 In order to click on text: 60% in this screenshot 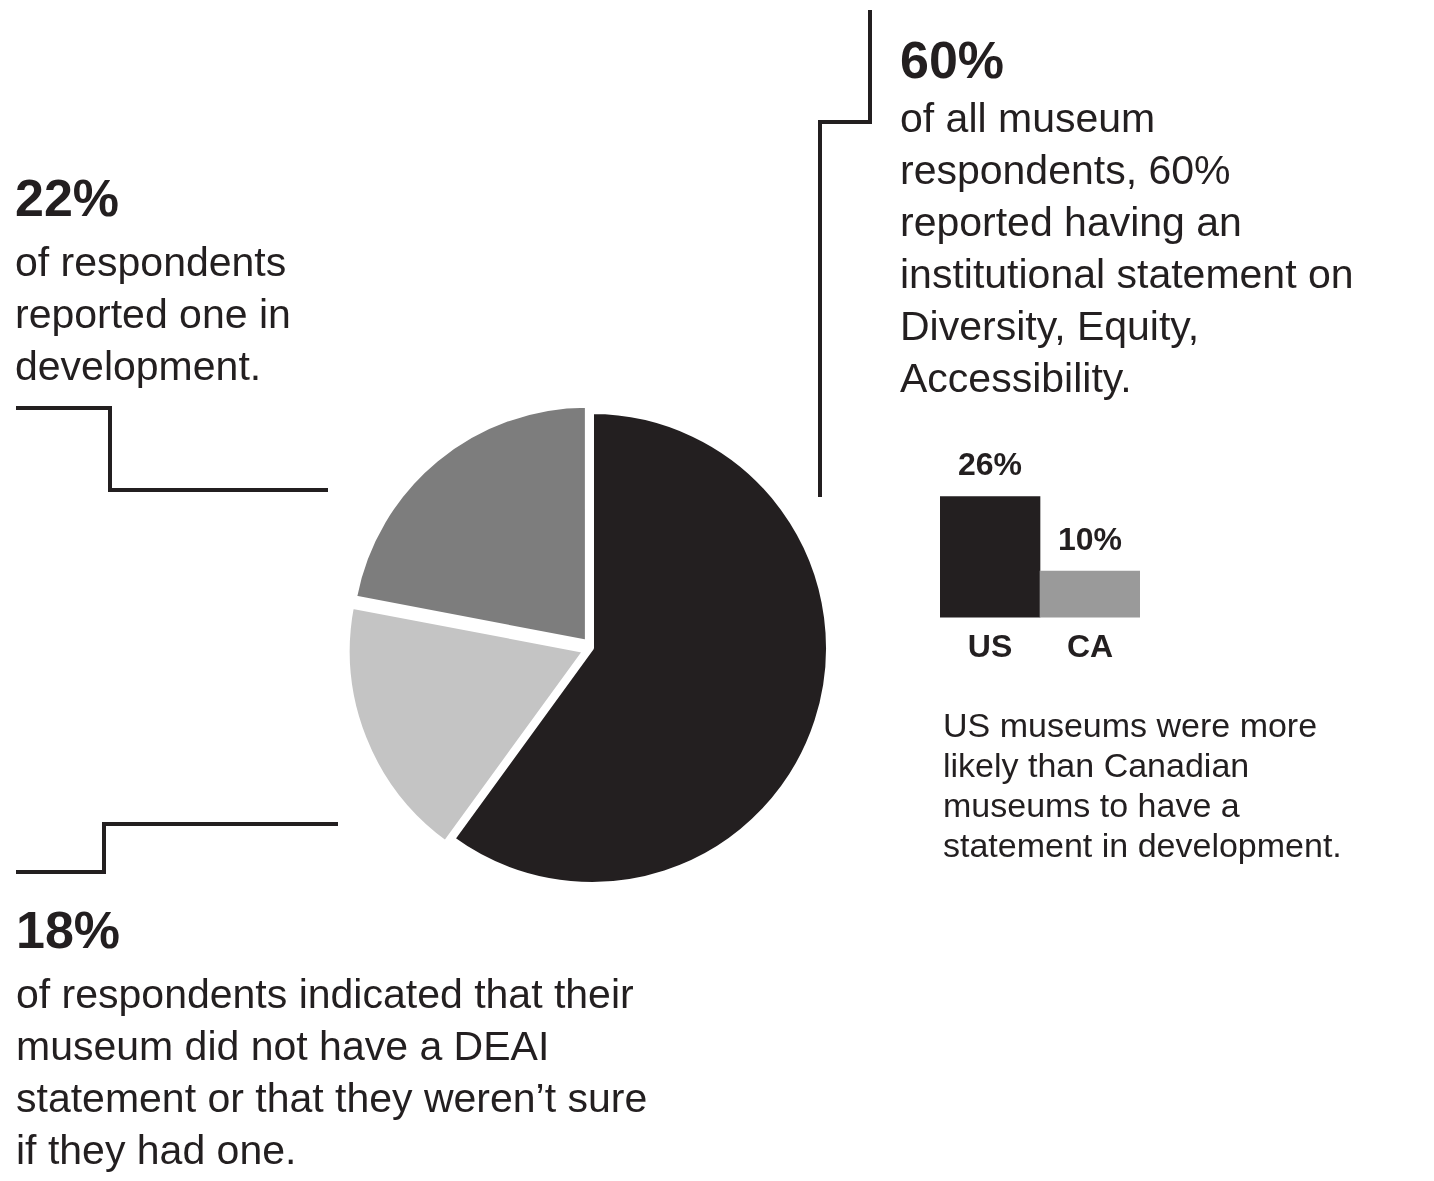, I will do `click(952, 60)`.